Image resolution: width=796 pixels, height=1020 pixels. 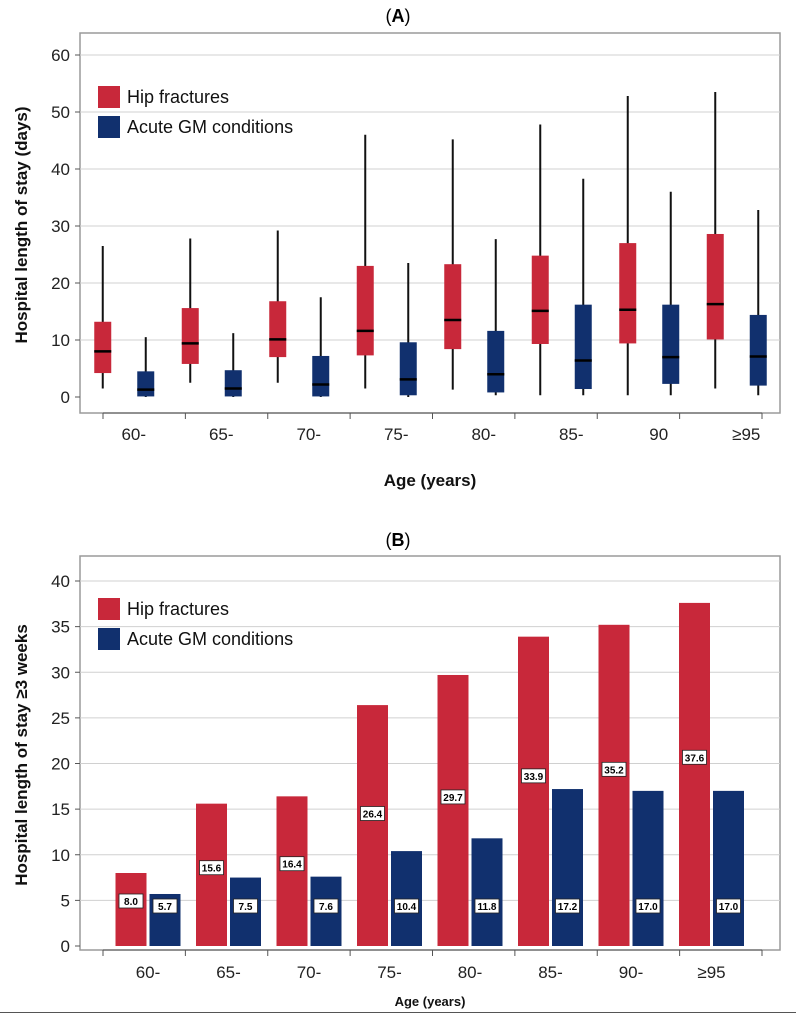 What do you see at coordinates (407, 16) in the screenshot?
I see `panel-a-title-close: )` at bounding box center [407, 16].